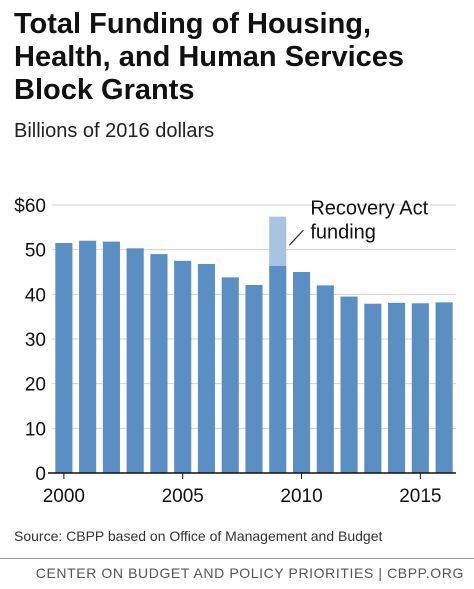 The image size is (474, 589). What do you see at coordinates (237, 558) in the screenshot?
I see `footer-divider` at bounding box center [237, 558].